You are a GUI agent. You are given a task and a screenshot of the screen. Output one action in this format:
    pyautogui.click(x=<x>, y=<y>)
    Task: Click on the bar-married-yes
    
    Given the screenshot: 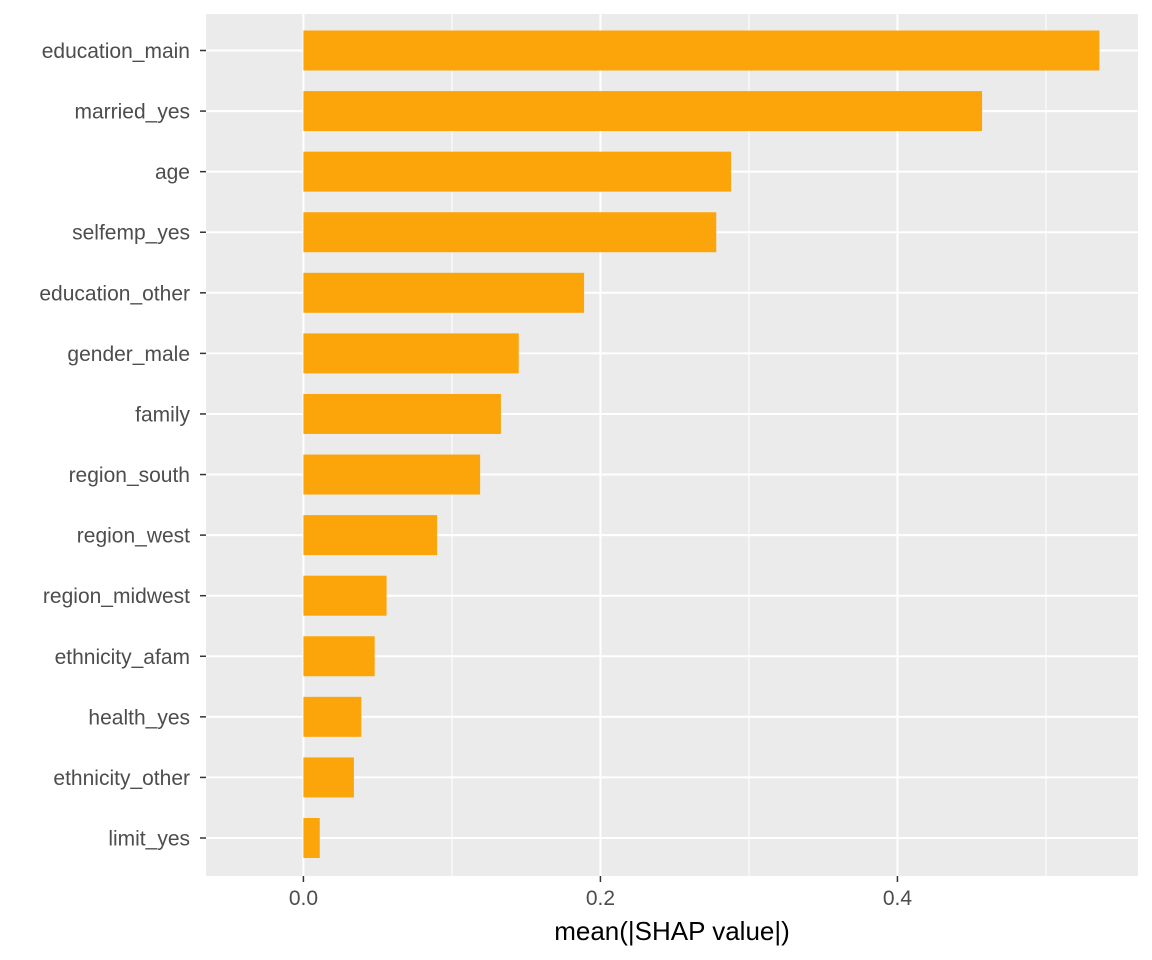 What is the action you would take?
    pyautogui.click(x=643, y=111)
    